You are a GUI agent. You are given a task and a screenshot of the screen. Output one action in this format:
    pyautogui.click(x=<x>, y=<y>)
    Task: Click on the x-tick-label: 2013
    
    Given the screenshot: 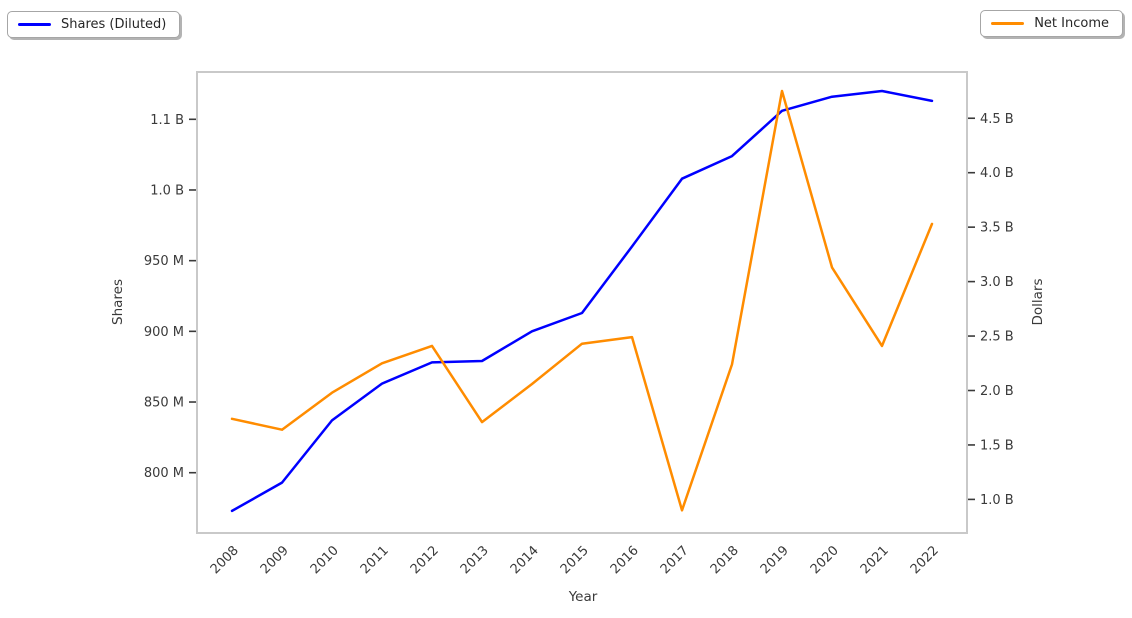 What is the action you would take?
    pyautogui.click(x=475, y=560)
    